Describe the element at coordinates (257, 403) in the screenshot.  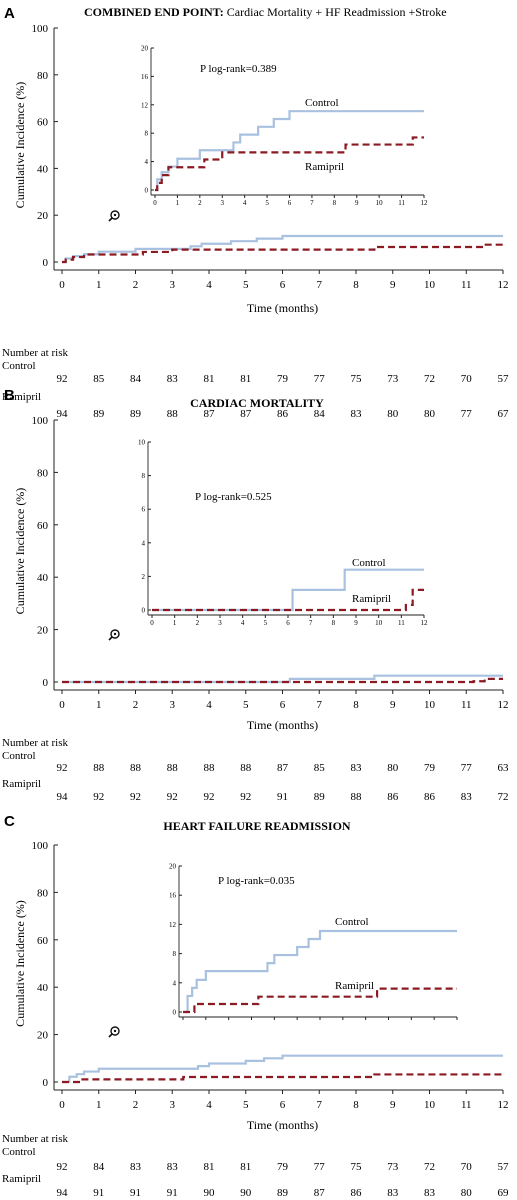
I see `chart-title-bold: CARDIAC MORTALITY` at that location.